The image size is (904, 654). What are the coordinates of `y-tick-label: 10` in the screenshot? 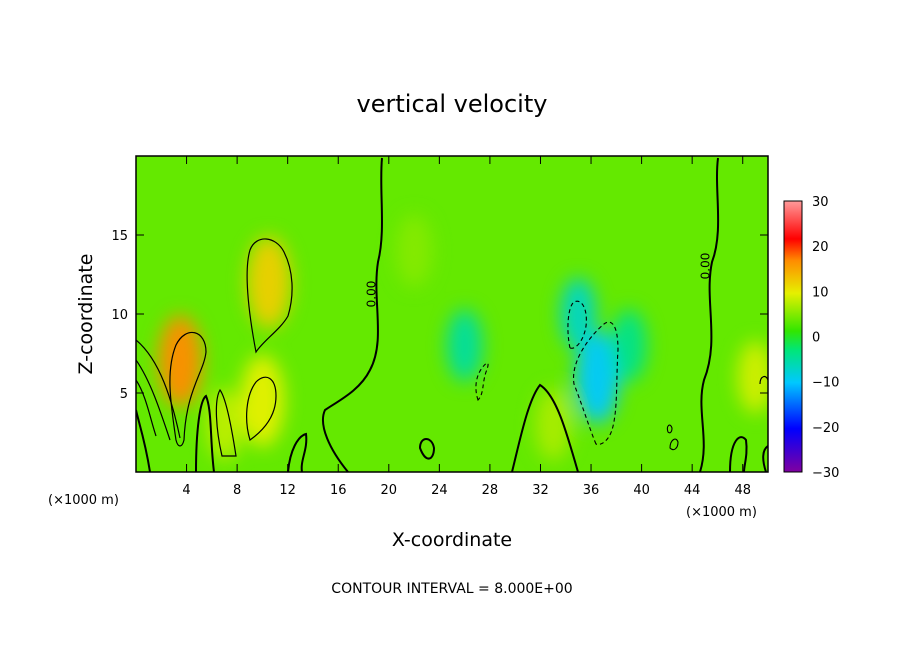 It's located at (119, 315).